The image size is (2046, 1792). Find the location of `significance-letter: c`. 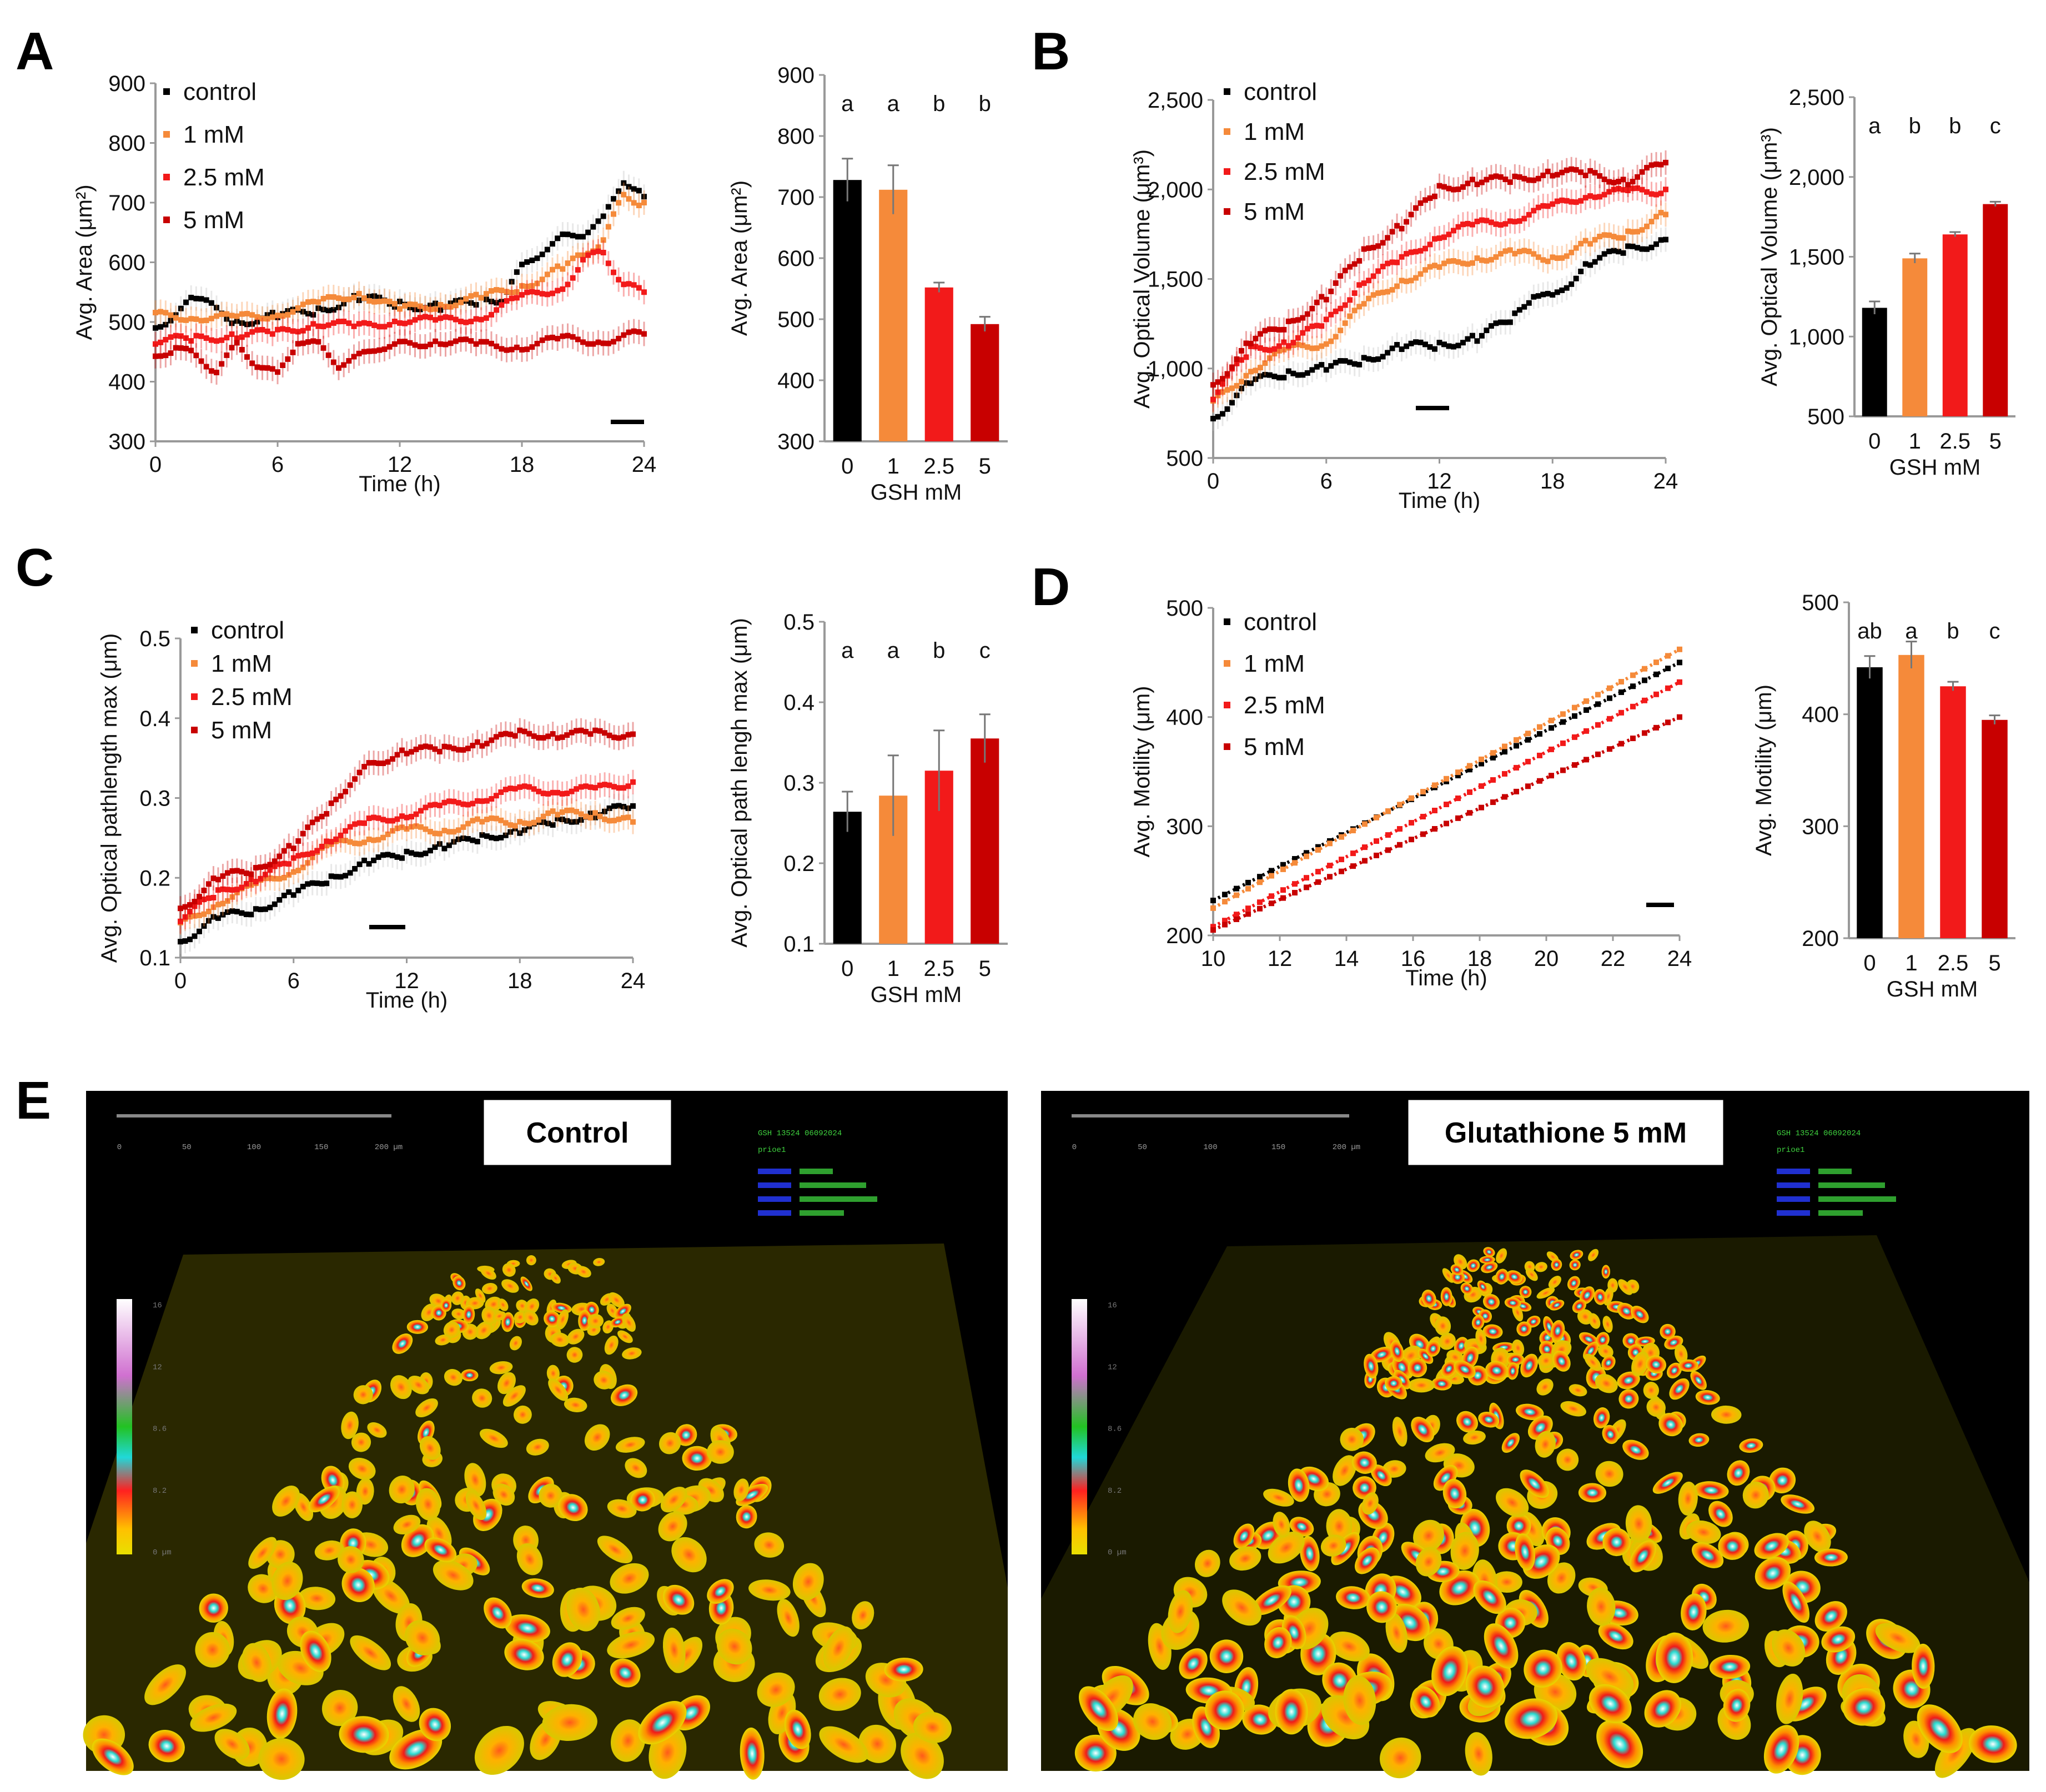

significance-letter: c is located at coordinates (1994, 631).